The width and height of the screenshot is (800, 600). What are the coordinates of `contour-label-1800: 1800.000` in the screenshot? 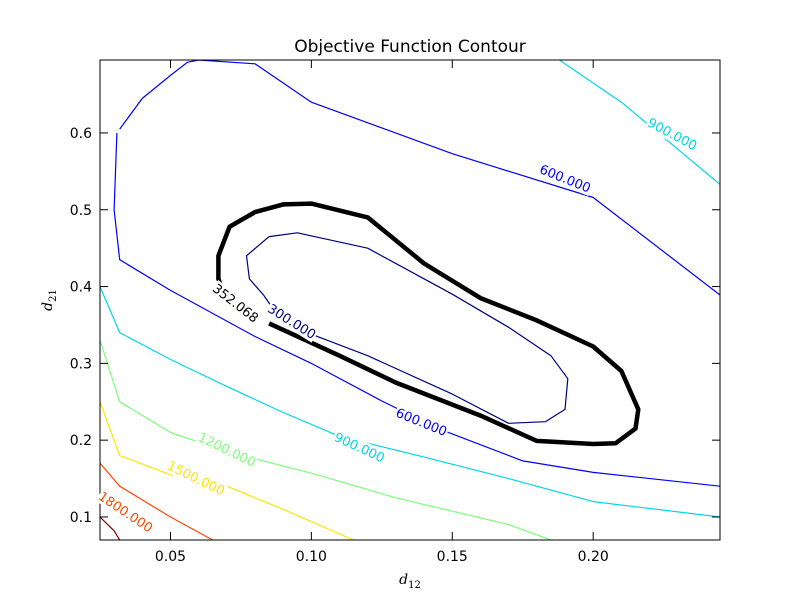 It's located at (125, 512).